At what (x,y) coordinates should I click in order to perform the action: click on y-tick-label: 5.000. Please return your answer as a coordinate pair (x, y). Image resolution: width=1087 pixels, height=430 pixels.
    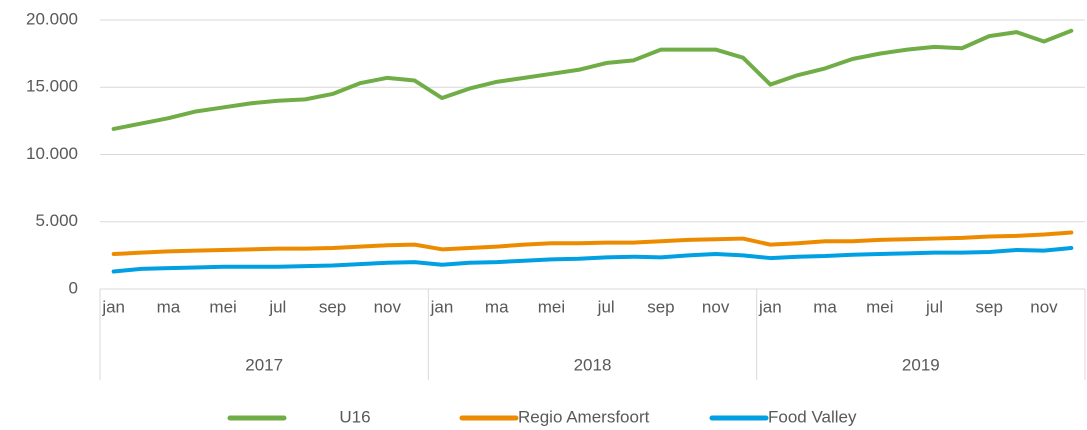
    Looking at the image, I should click on (56, 220).